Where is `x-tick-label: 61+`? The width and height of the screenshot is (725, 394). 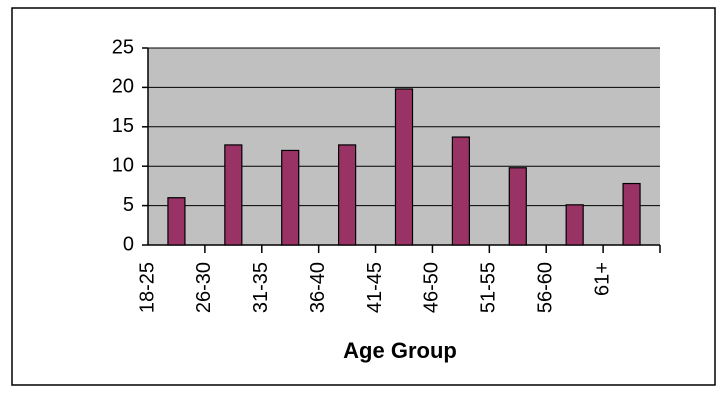 x-tick-label: 61+ is located at coordinates (602, 279).